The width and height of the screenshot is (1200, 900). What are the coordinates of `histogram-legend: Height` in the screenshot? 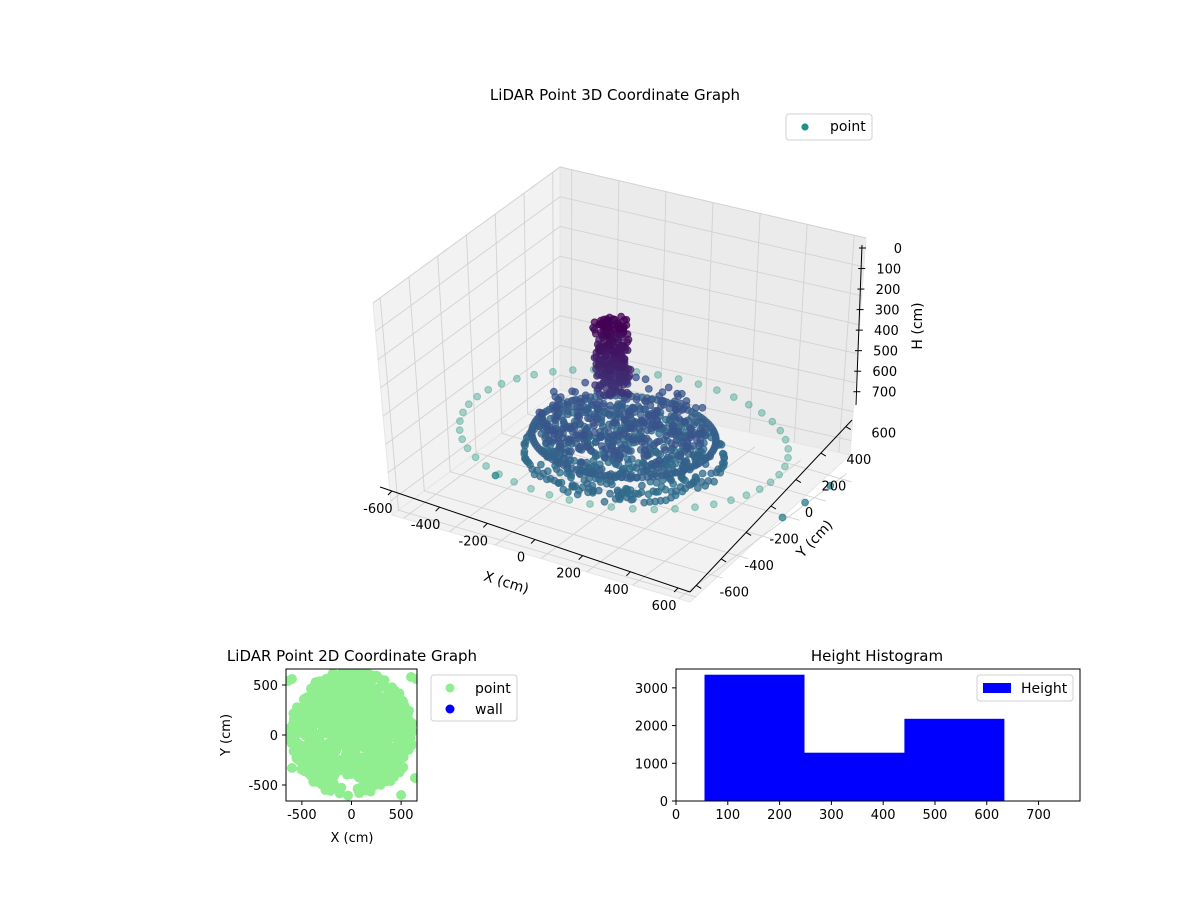 It's located at (1025, 688).